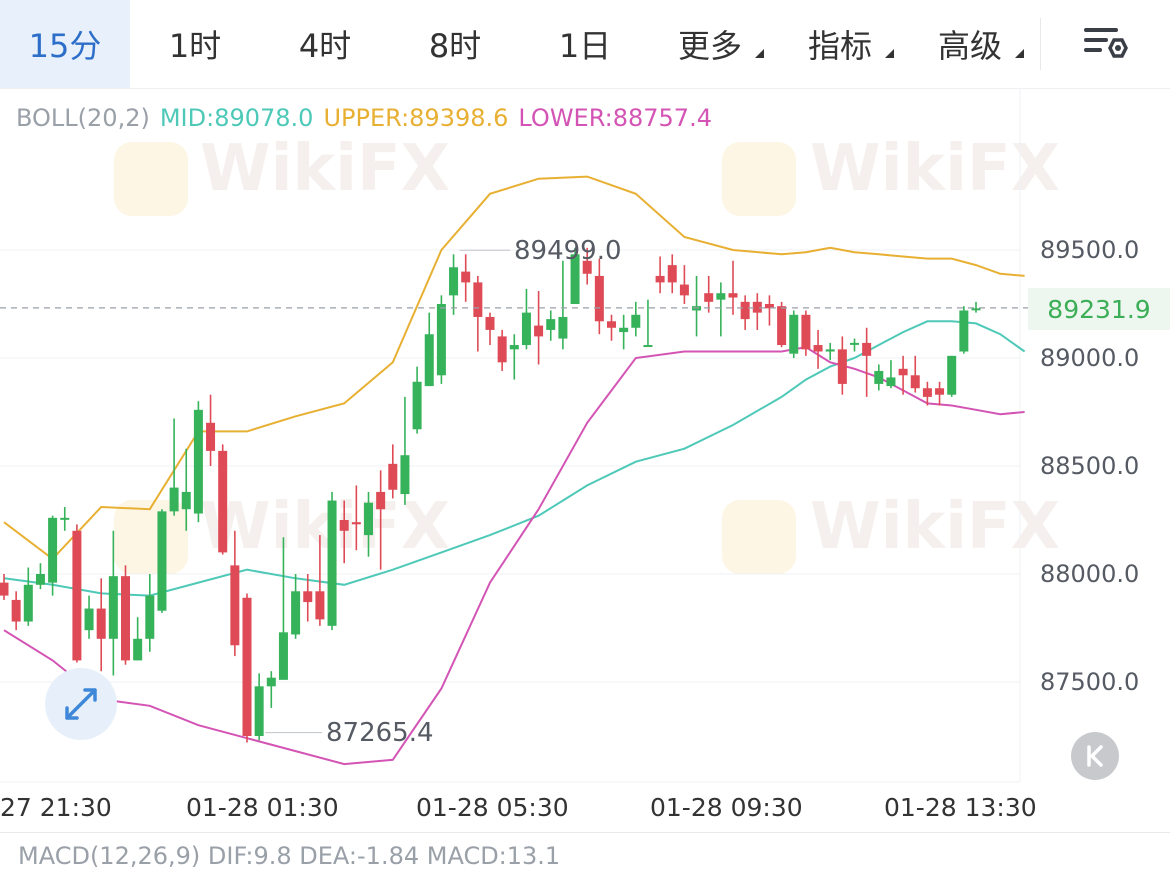  What do you see at coordinates (236, 118) in the screenshot?
I see `boll-mid: MID:89078.0` at bounding box center [236, 118].